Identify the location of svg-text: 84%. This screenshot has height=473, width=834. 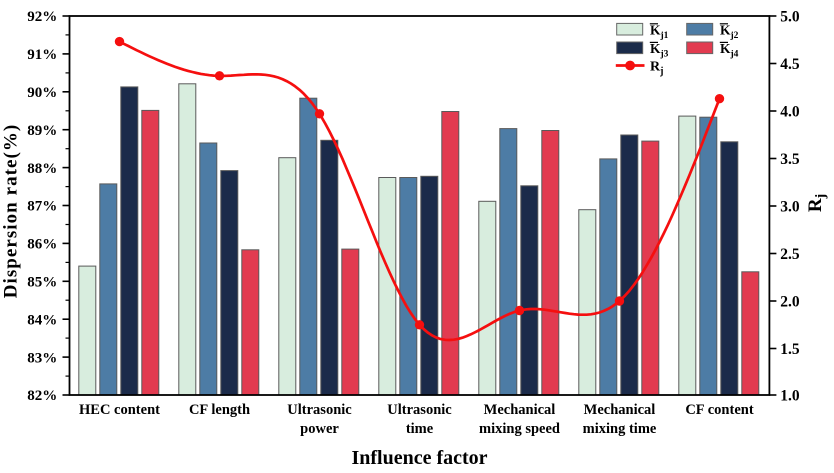
(42, 320).